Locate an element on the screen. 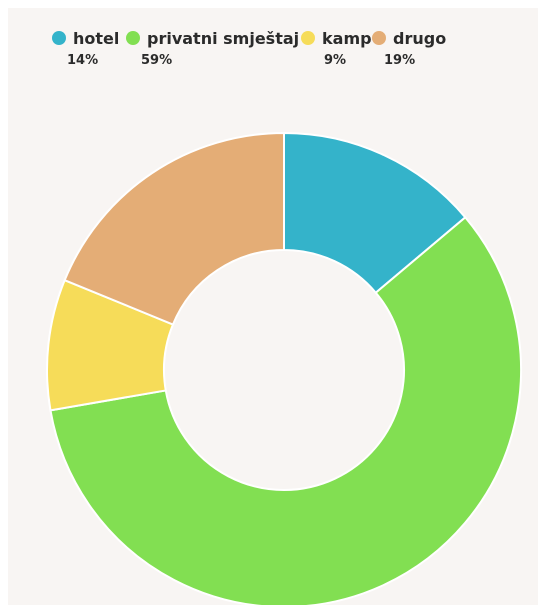  legend-label-hotel: hotel is located at coordinates (96, 38).